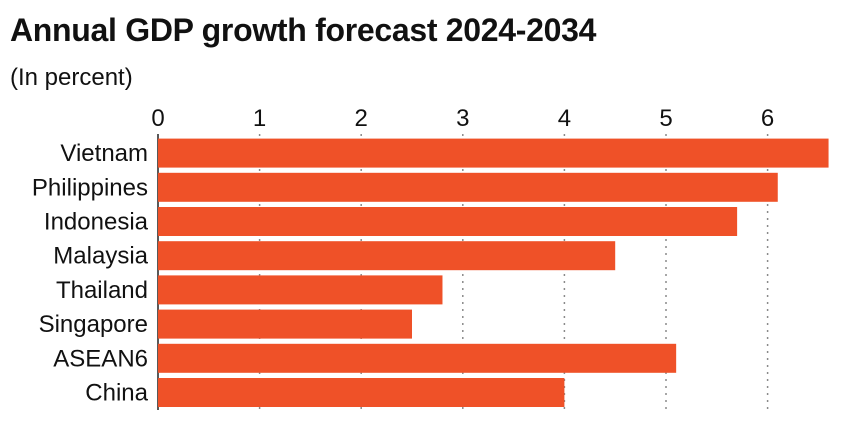 This screenshot has width=863, height=425. Describe the element at coordinates (104, 153) in the screenshot. I see `category-label-vietnam: Vietnam` at that location.